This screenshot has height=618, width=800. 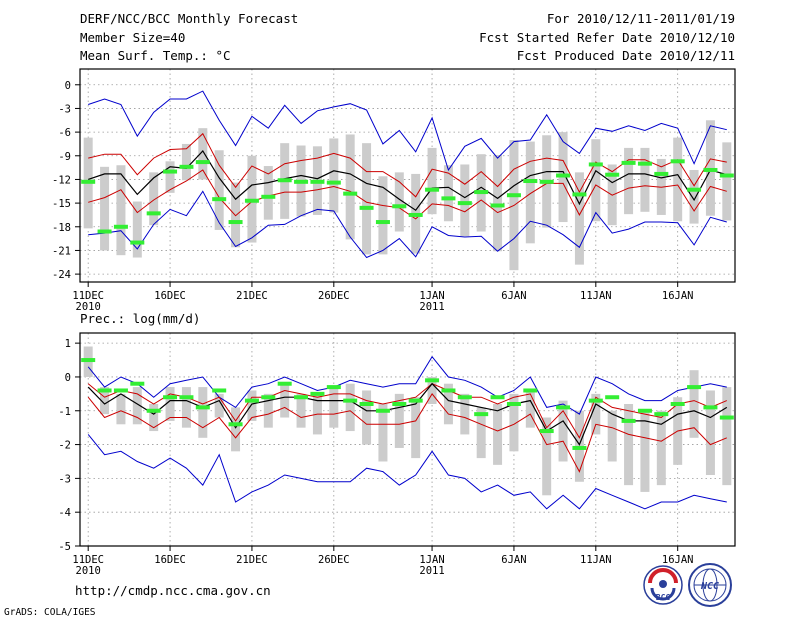 What do you see at coordinates (88, 296) in the screenshot?
I see `x-tick-label: 11DEC` at bounding box center [88, 296].